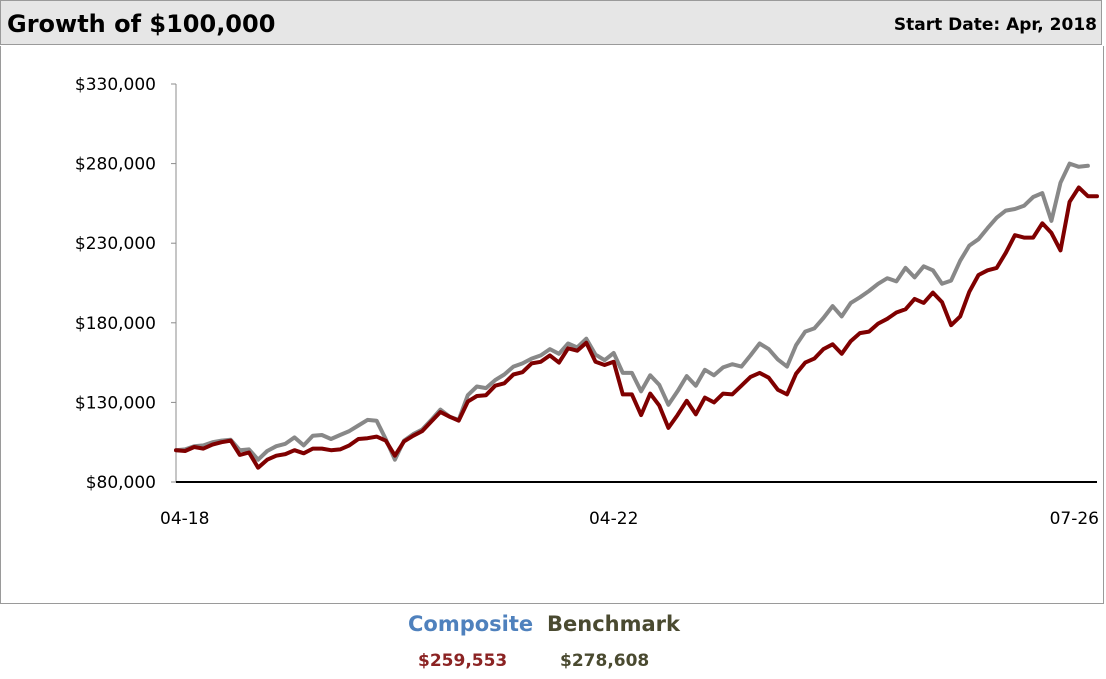 The image size is (1106, 679). I want to click on legend-composite-value: $259,553, so click(463, 661).